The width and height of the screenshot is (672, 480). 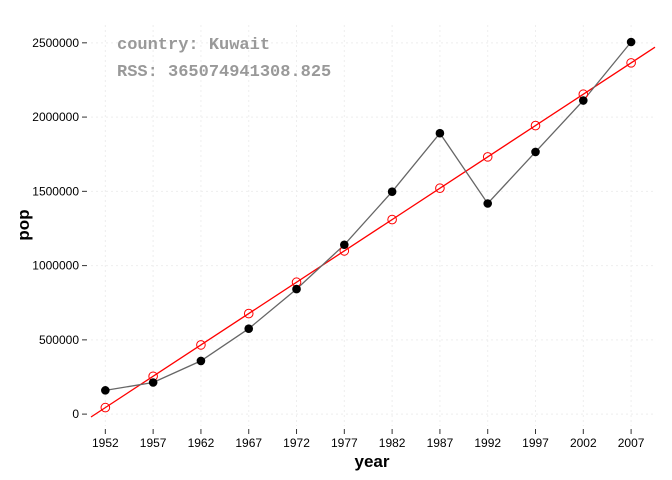 What do you see at coordinates (296, 443) in the screenshot?
I see `x-tick-label: 1972` at bounding box center [296, 443].